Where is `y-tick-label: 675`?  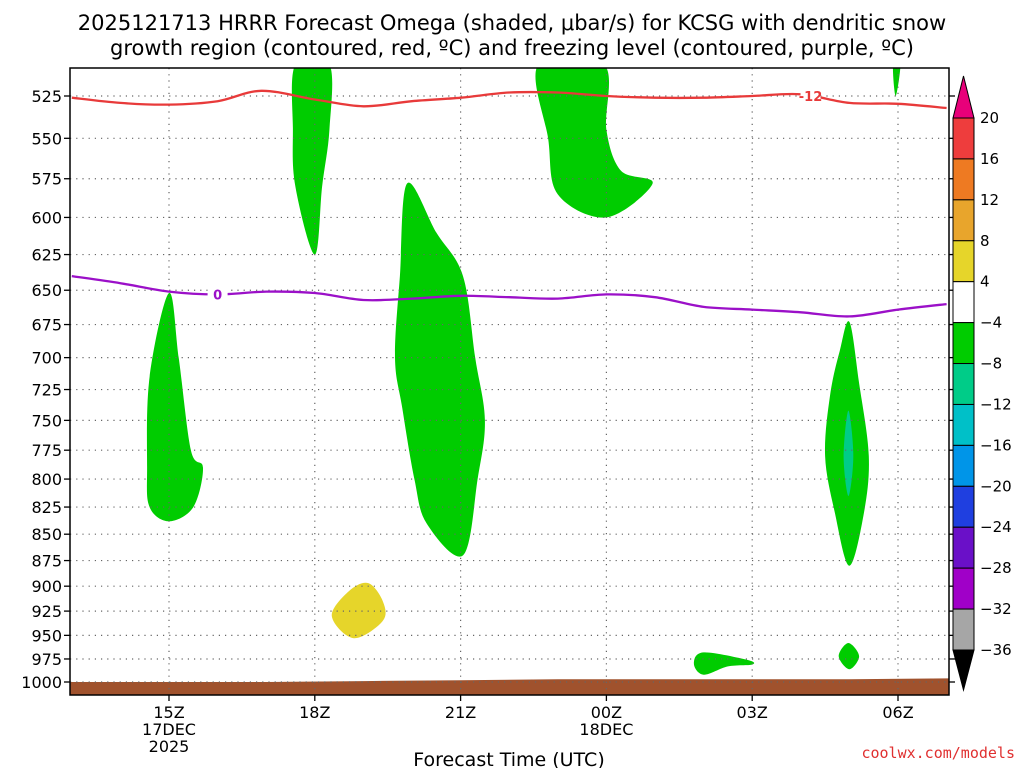
y-tick-label: 675 is located at coordinates (46, 325).